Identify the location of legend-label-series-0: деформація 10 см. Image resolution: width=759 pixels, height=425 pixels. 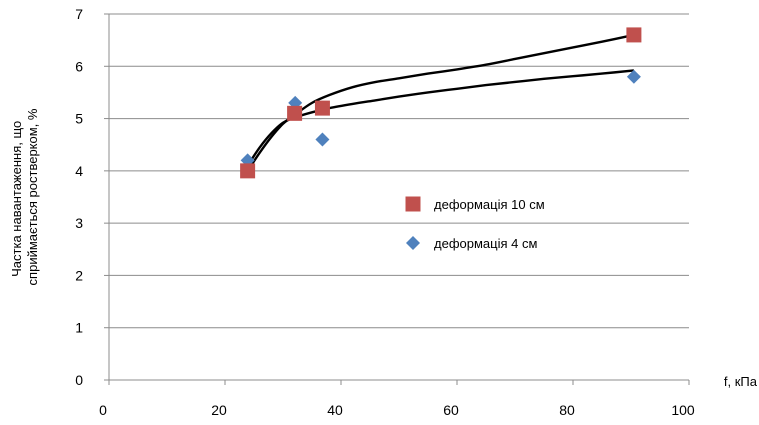
(489, 204).